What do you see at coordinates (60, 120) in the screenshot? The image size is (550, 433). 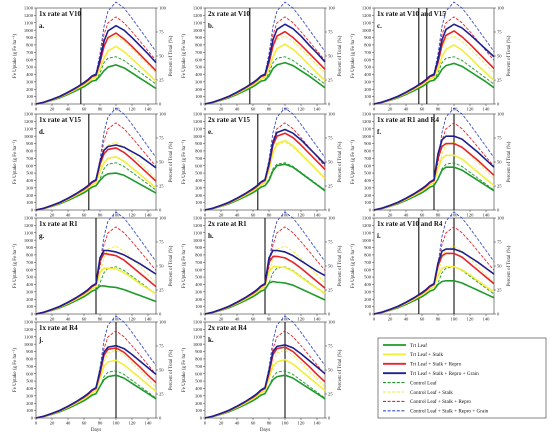 I see `panel-title: 1x rate at V15` at bounding box center [60, 120].